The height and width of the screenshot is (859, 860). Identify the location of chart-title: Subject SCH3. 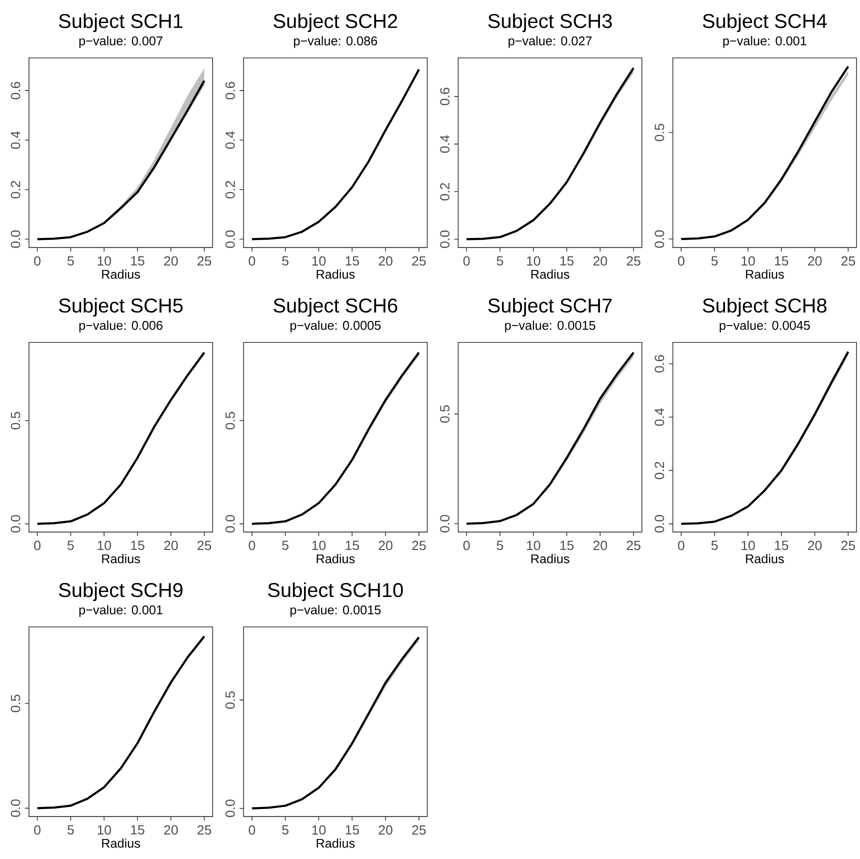
(550, 23).